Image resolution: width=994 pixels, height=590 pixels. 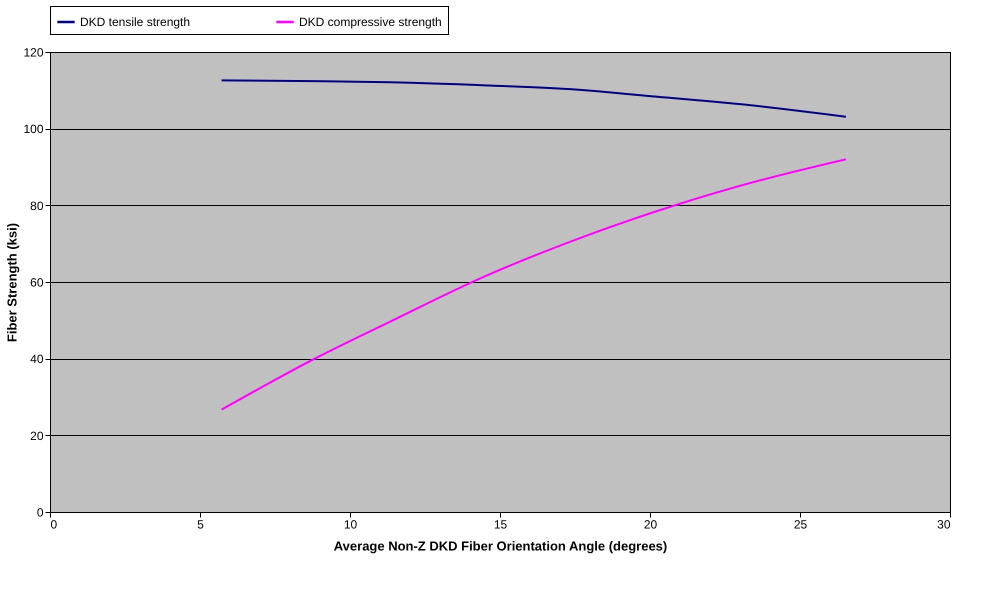 What do you see at coordinates (651, 525) in the screenshot?
I see `x-tick-label: 20` at bounding box center [651, 525].